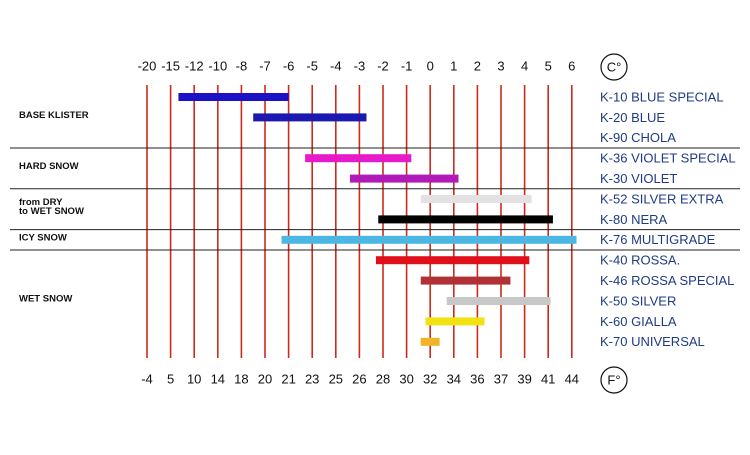  I want to click on x-tick-label: -6, so click(289, 65).